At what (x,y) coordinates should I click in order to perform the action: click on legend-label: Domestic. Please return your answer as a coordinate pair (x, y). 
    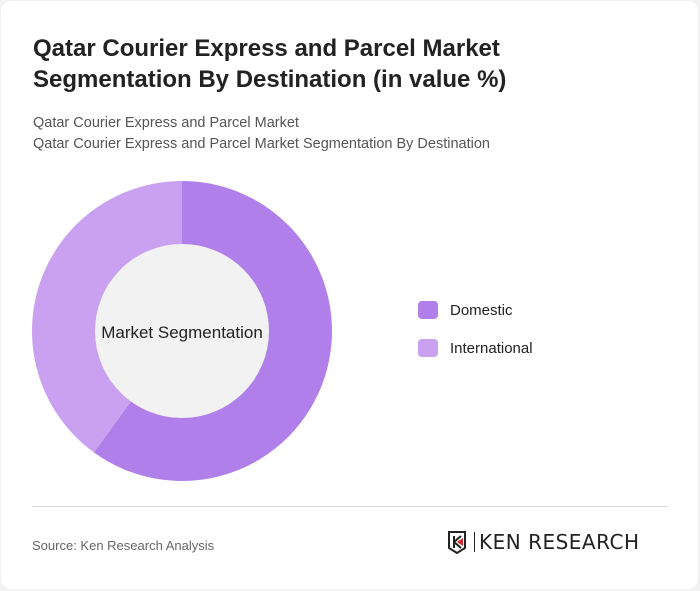
    Looking at the image, I should click on (481, 310).